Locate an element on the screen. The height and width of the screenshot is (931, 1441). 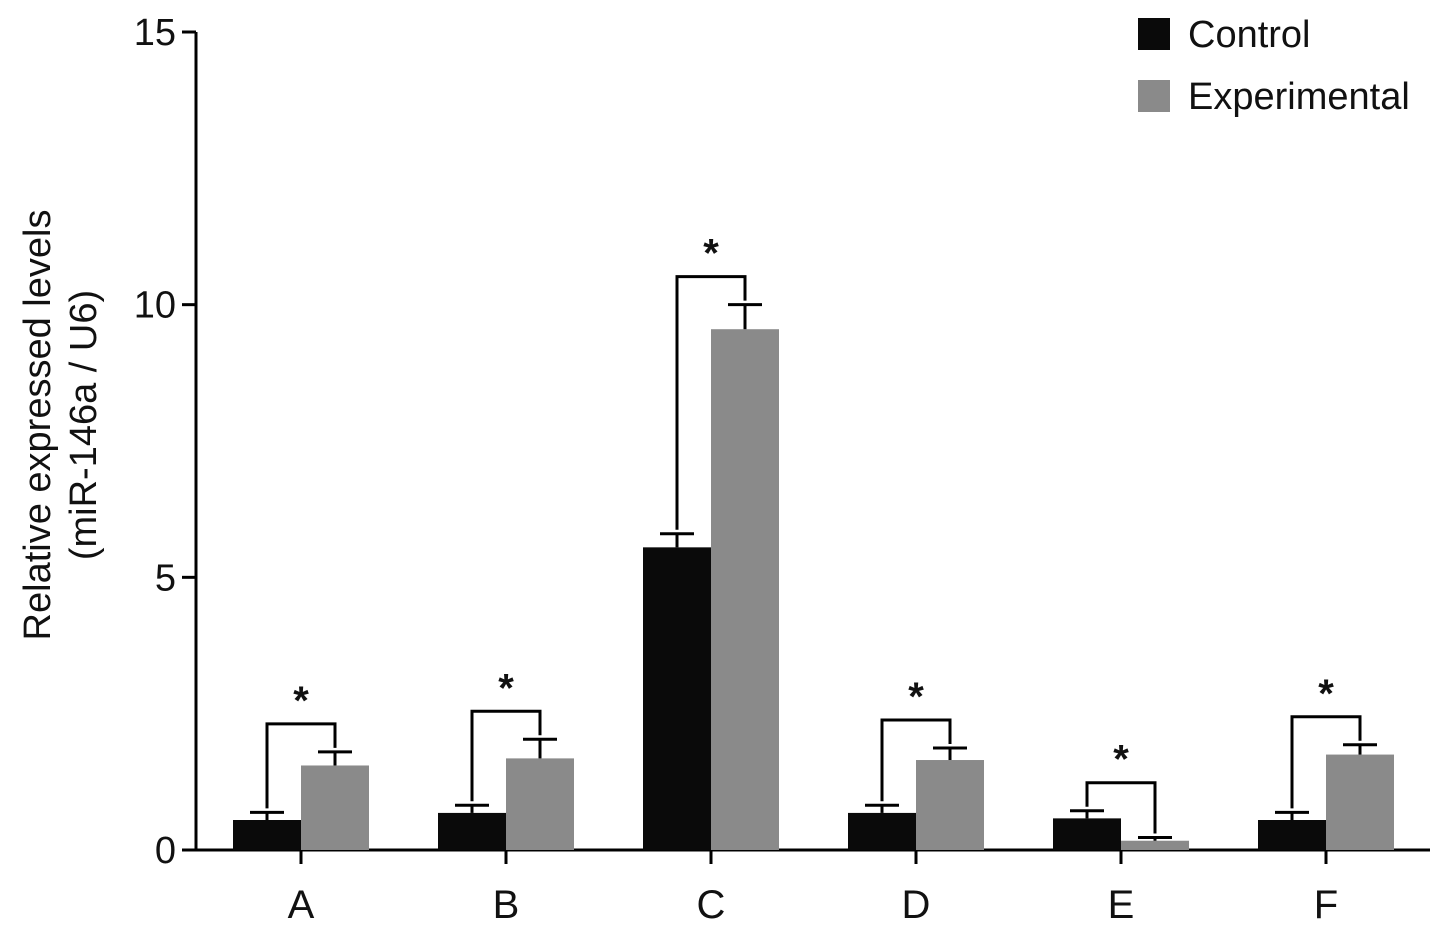
x-tick-label: A is located at coordinates (301, 905).